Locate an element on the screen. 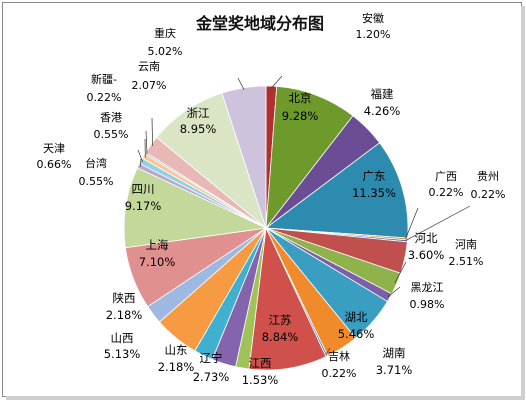  slice-name-label: 江苏 is located at coordinates (280, 320).